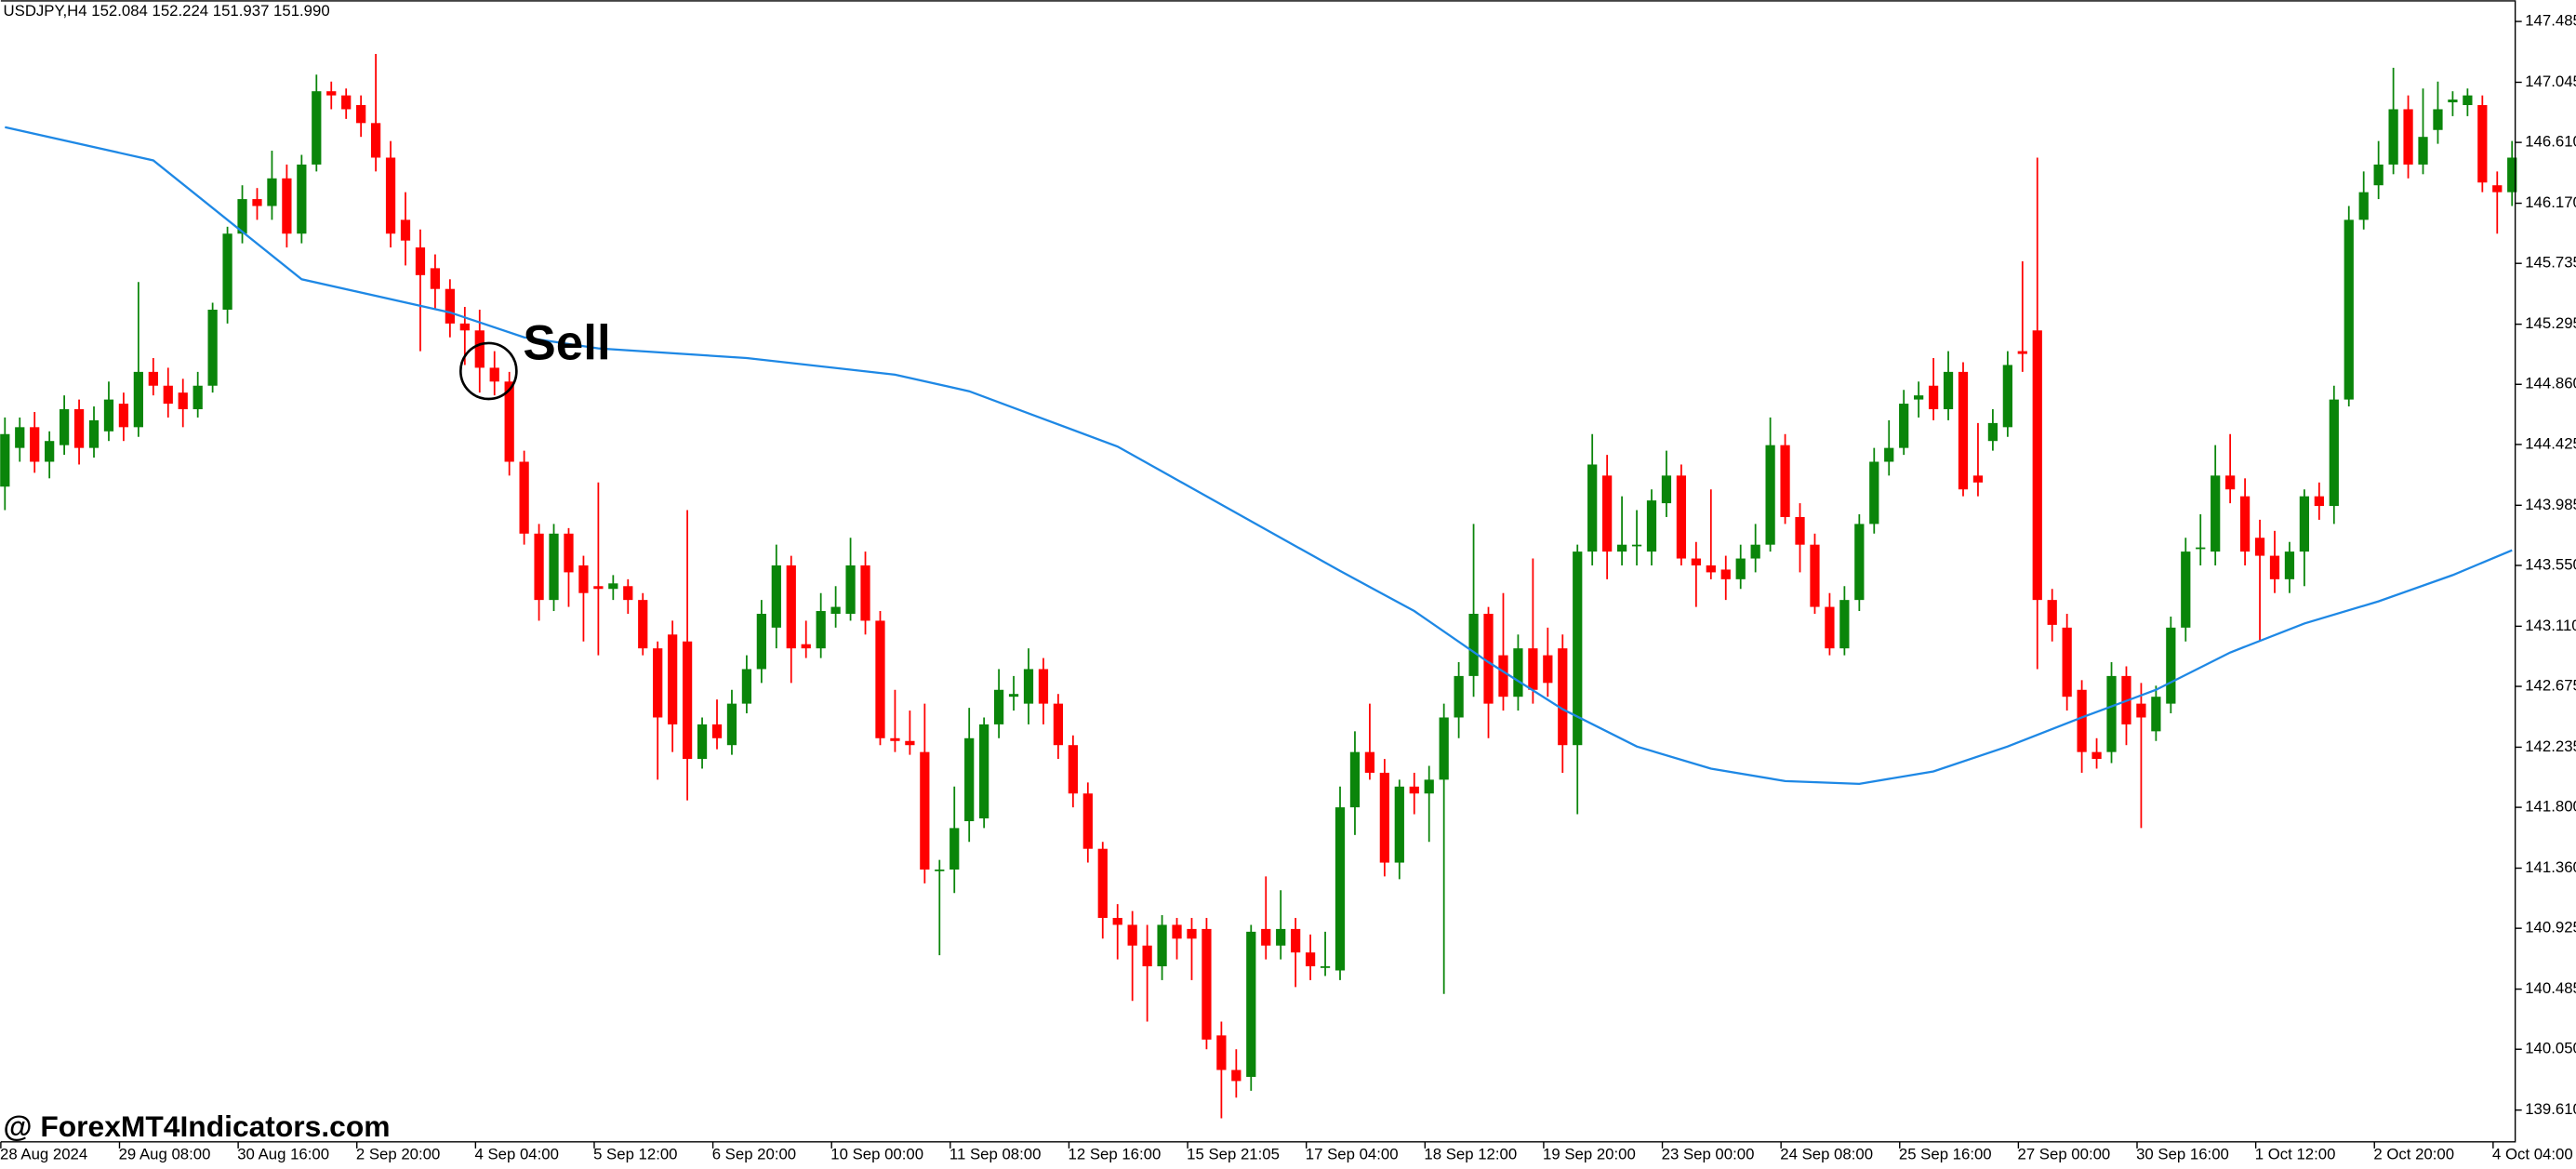  What do you see at coordinates (2550, 1109) in the screenshot?
I see `y-tick-label: 139.610` at bounding box center [2550, 1109].